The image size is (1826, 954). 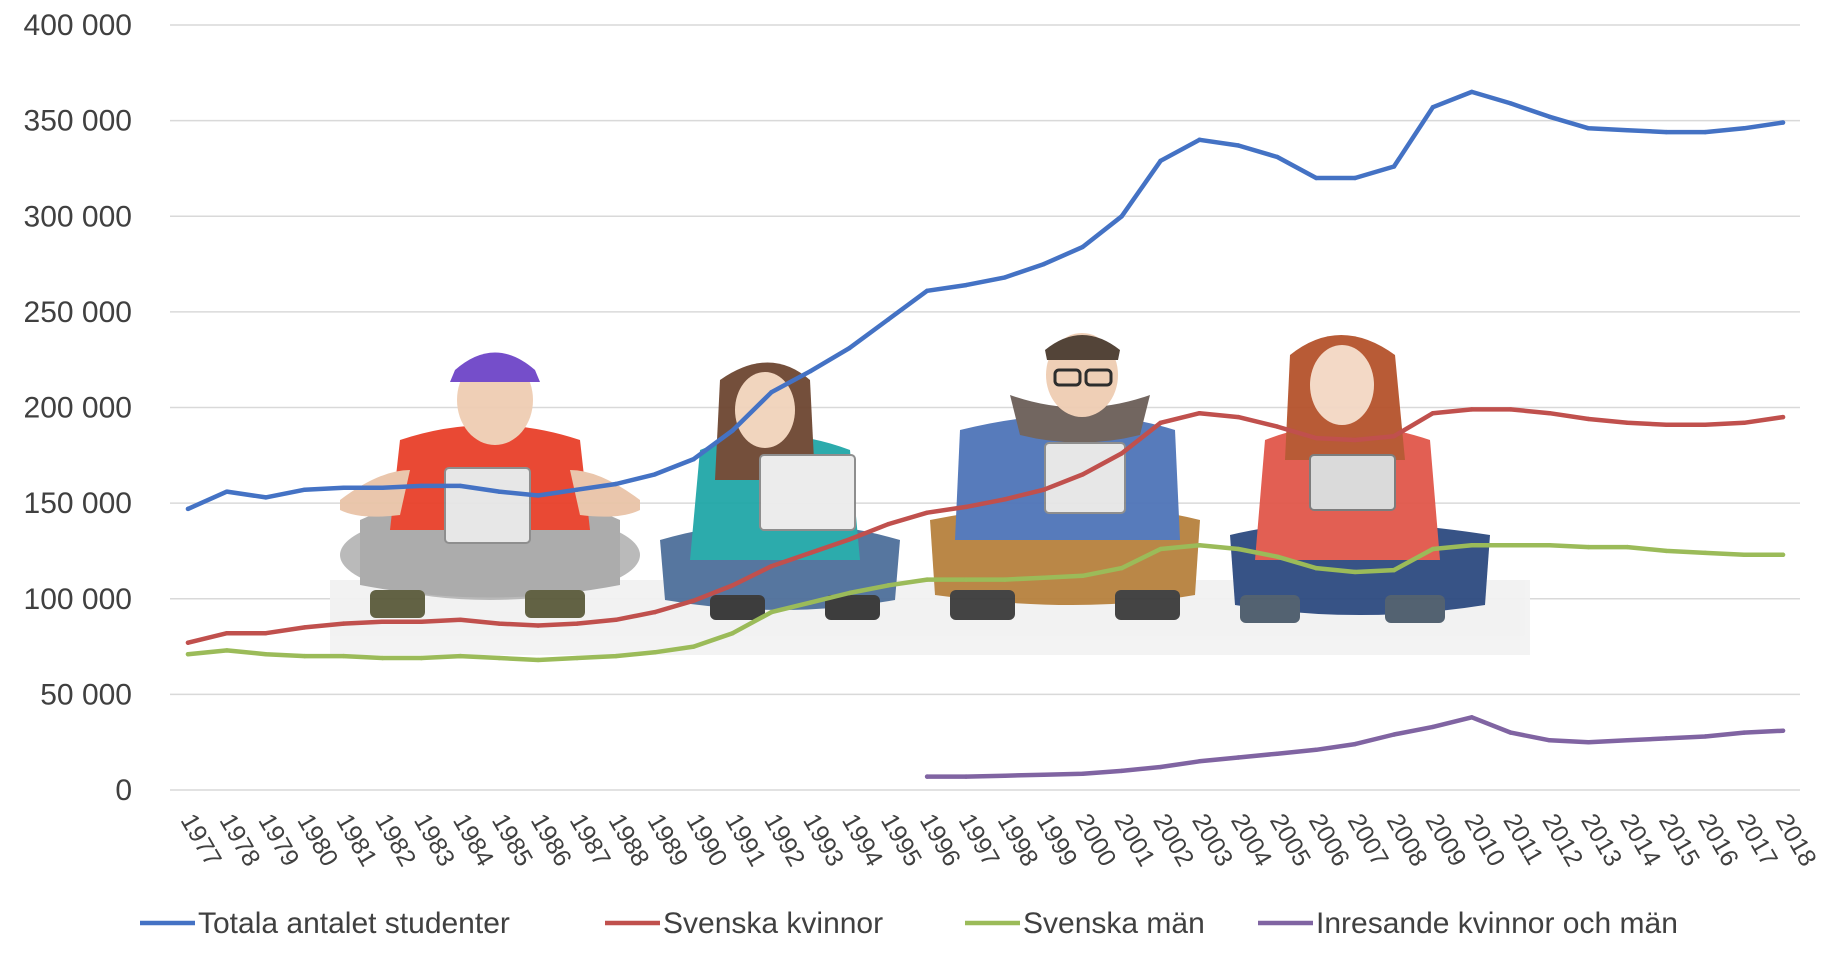 I want to click on x-tick-label: 2010, so click(x=1485, y=840).